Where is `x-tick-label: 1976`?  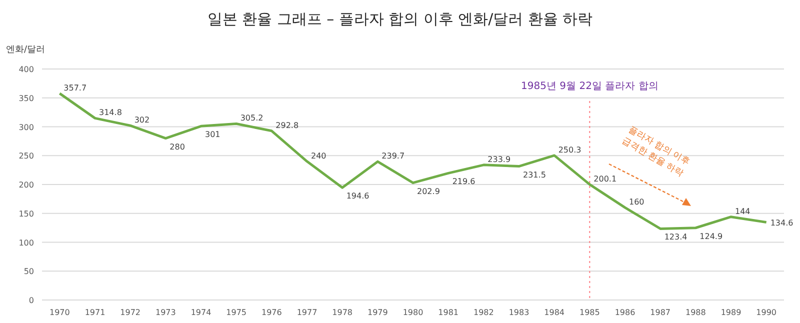
x-tick-label: 1976 is located at coordinates (271, 312).